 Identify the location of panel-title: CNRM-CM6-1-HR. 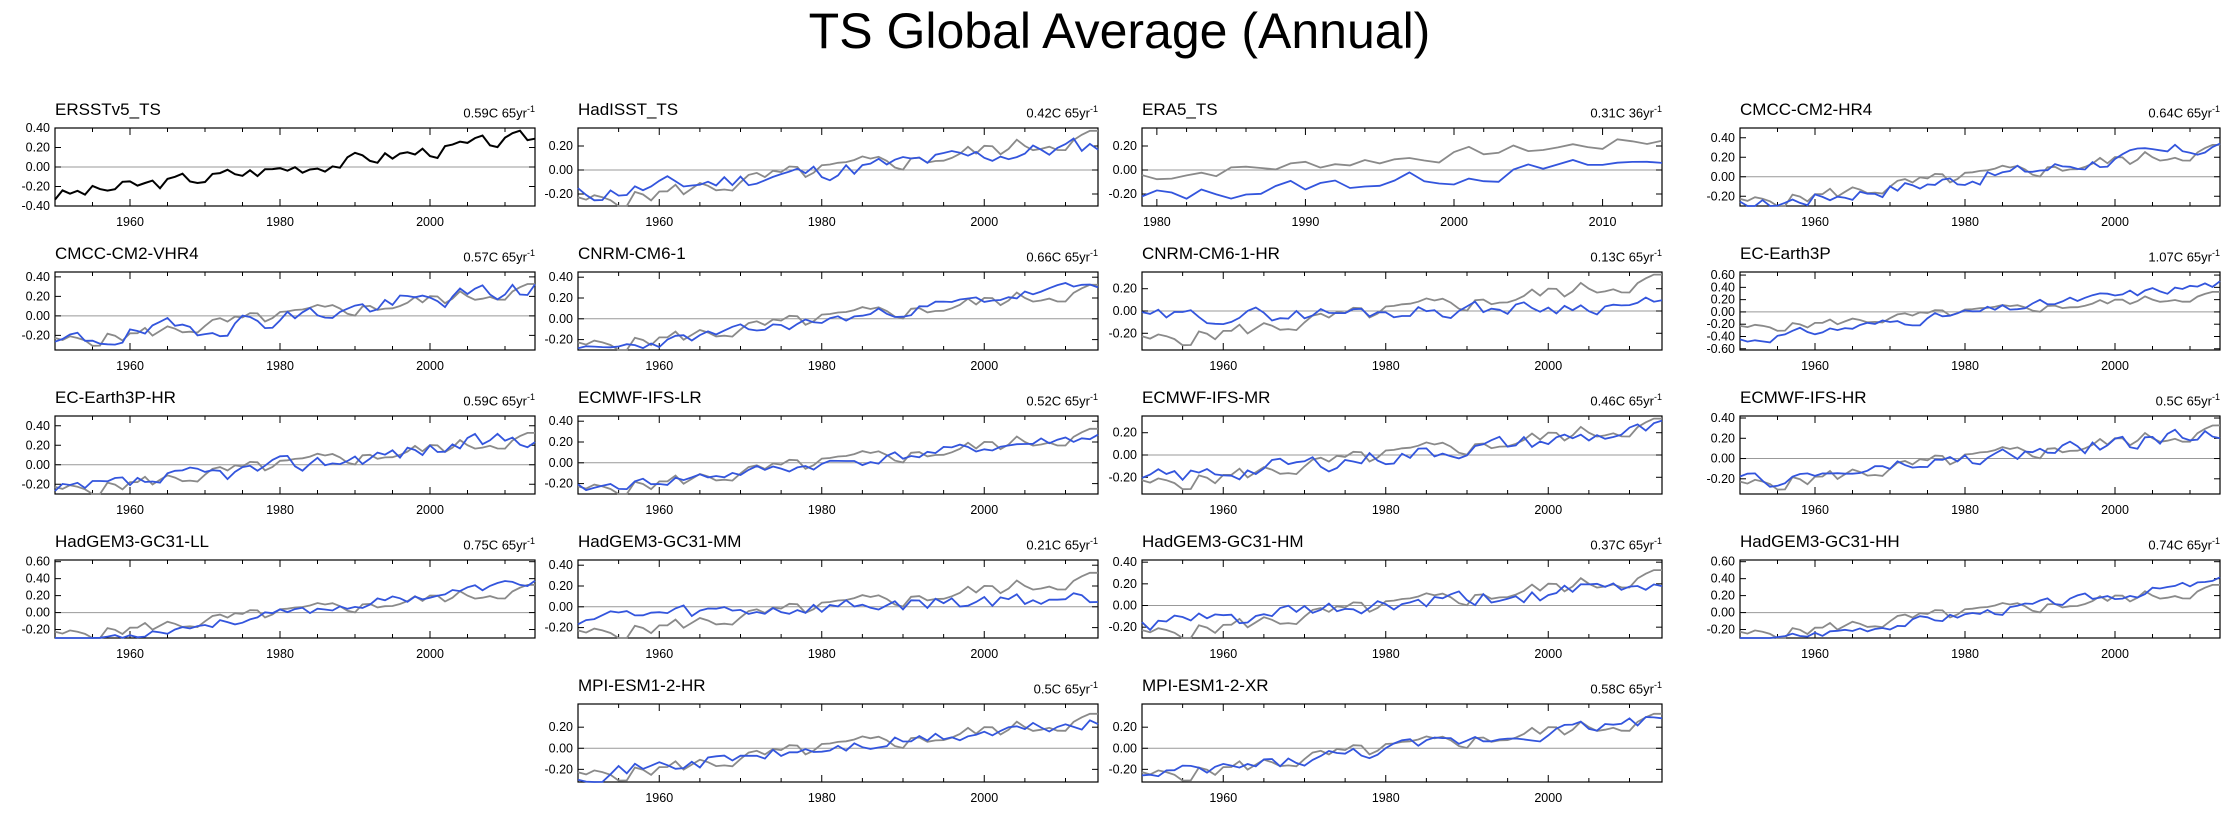
(1211, 253).